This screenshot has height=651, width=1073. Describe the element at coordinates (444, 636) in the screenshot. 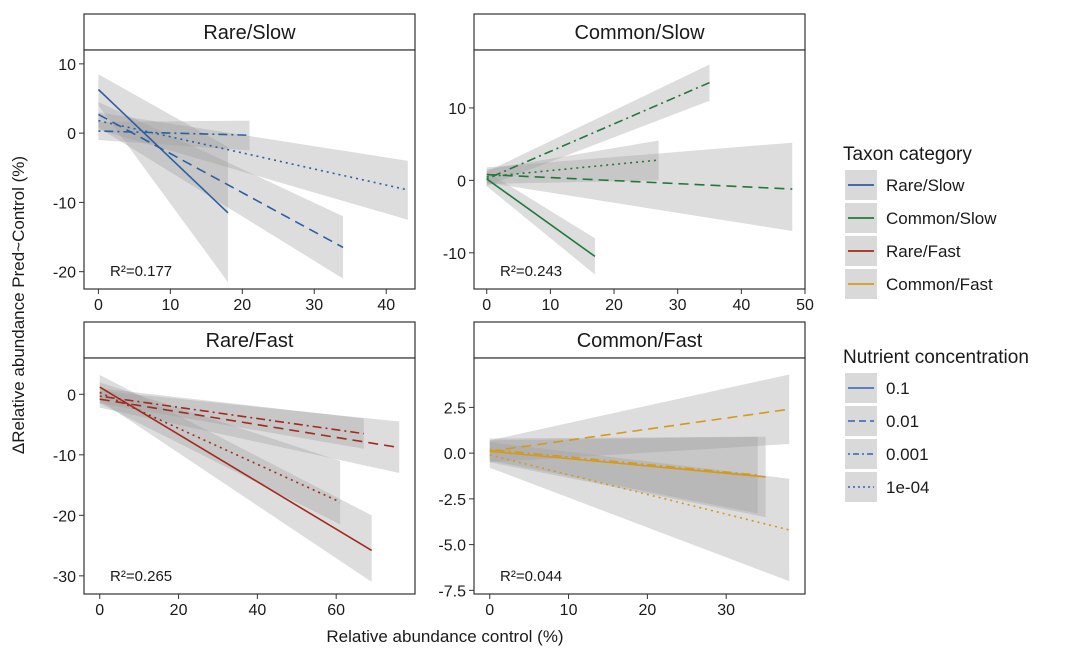

I see `x-axis-title: Relative abundance control (%)` at that location.